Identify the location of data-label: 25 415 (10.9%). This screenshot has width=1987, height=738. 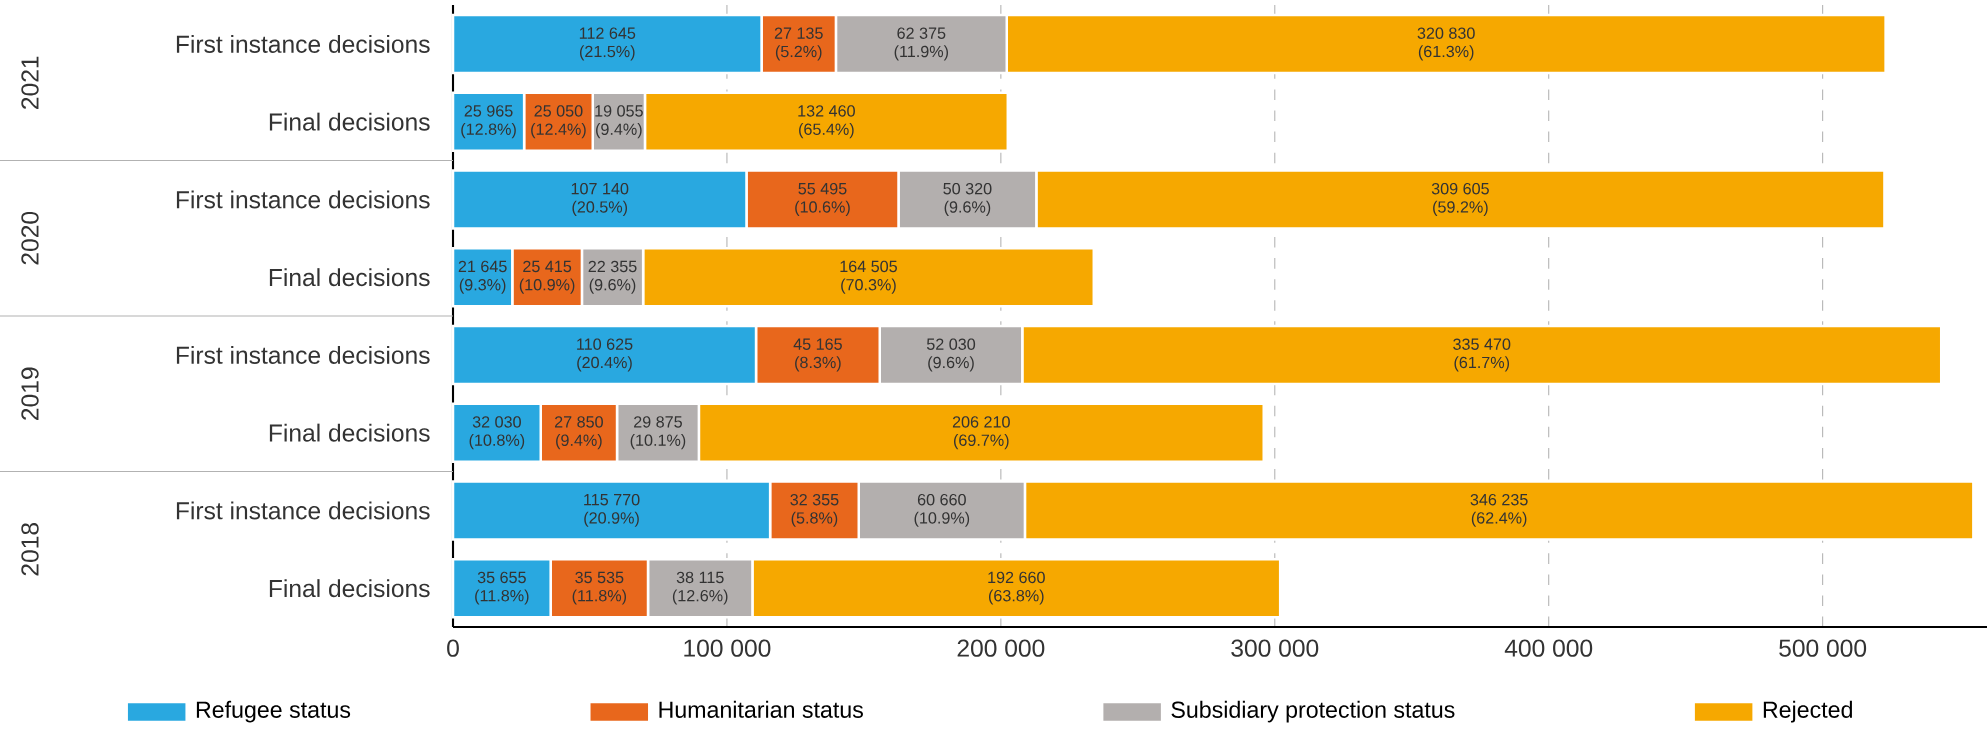
(547, 277).